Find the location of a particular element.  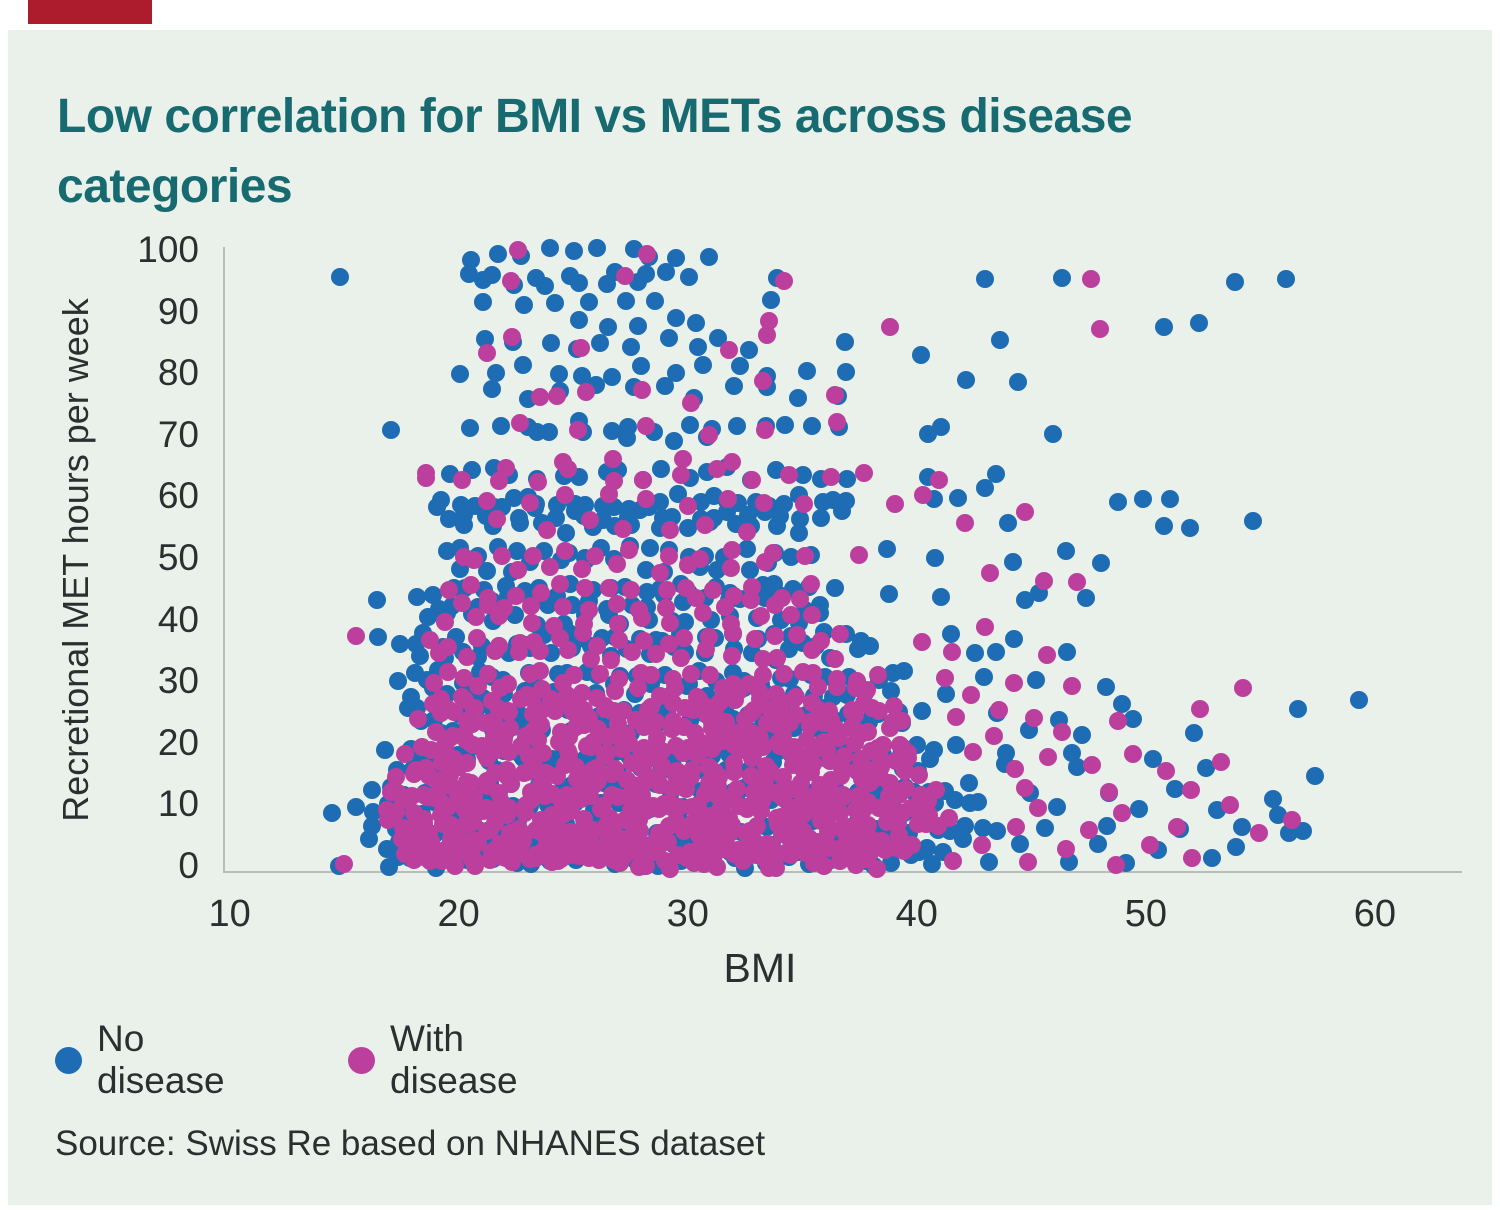

y-axis-title: Recretional MET hours per week is located at coordinates (75, 560).